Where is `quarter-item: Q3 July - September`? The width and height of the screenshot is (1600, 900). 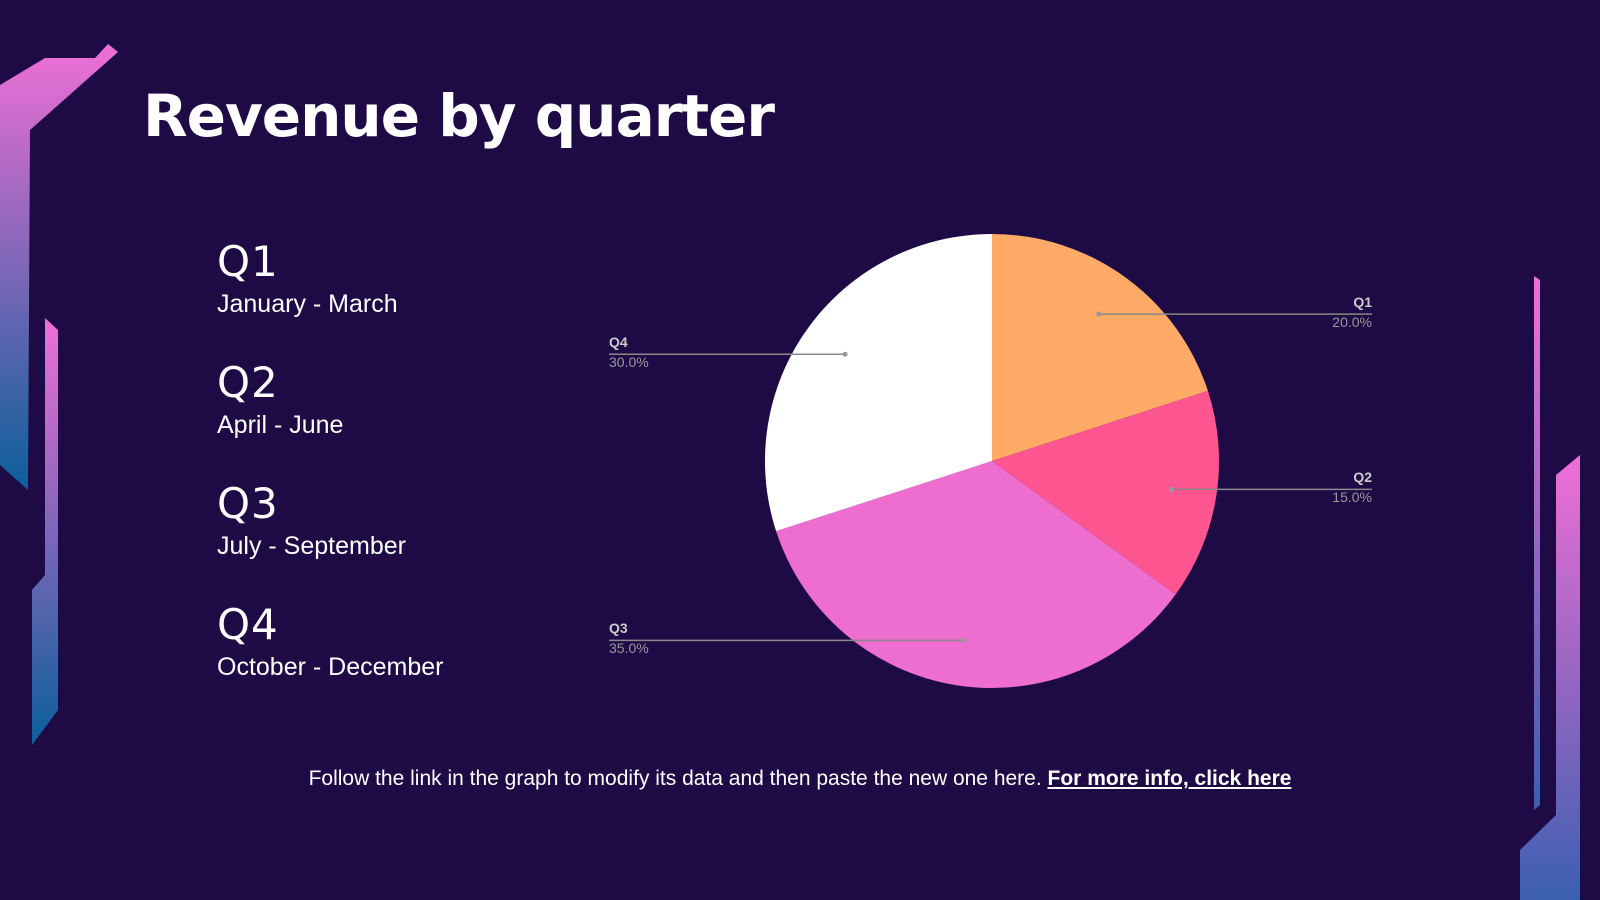
quarter-item: Q3 July - September is located at coordinates (311, 520).